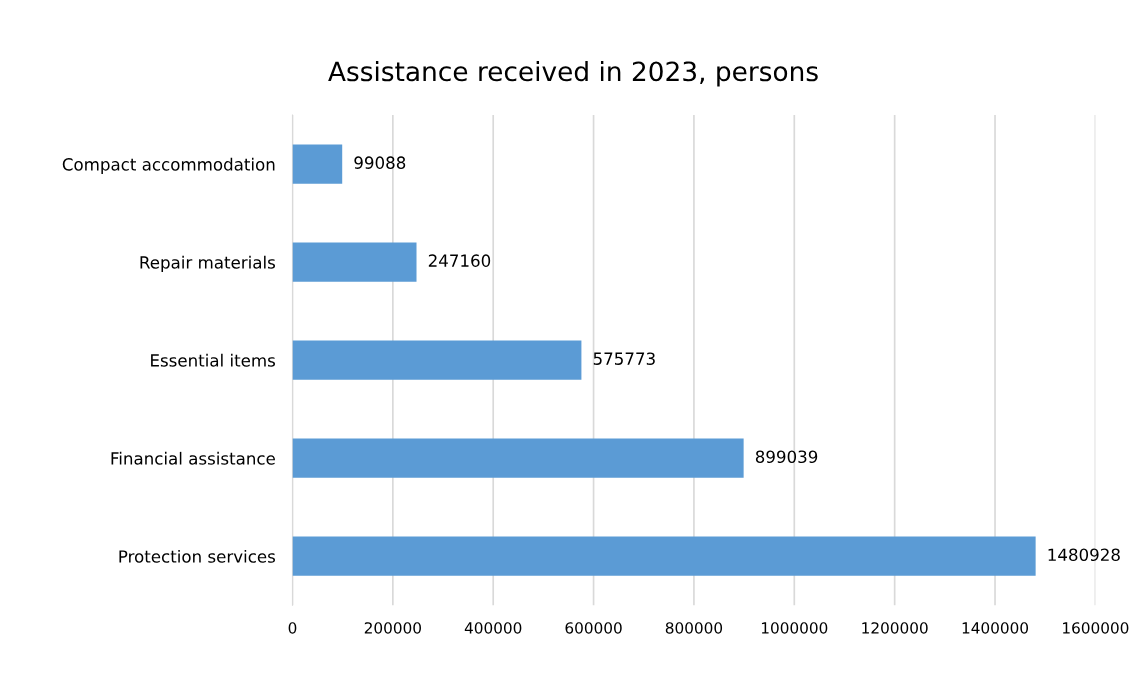  Describe the element at coordinates (794, 628) in the screenshot. I see `x-tick-label: 1000000` at that location.